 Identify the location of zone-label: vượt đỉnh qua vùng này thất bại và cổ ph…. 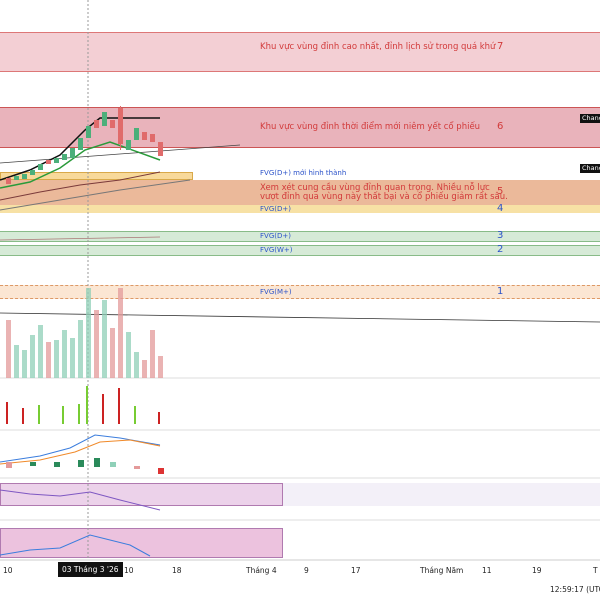
(384, 197).